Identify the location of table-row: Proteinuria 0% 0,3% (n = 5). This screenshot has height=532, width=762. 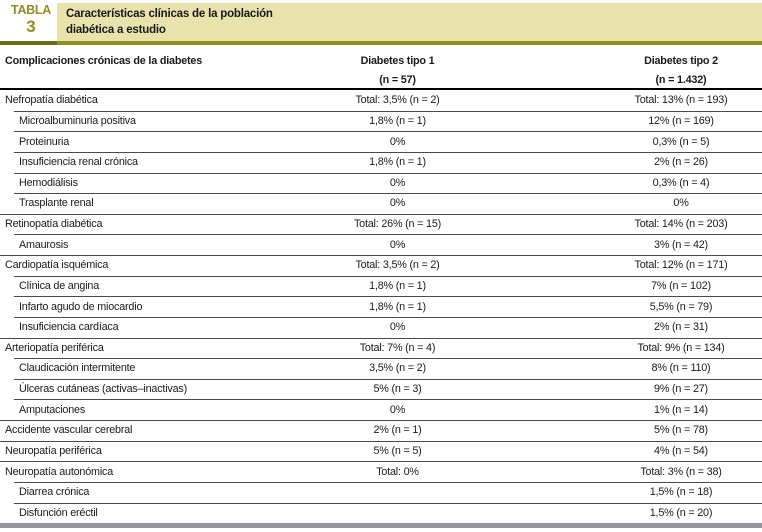
(381, 141).